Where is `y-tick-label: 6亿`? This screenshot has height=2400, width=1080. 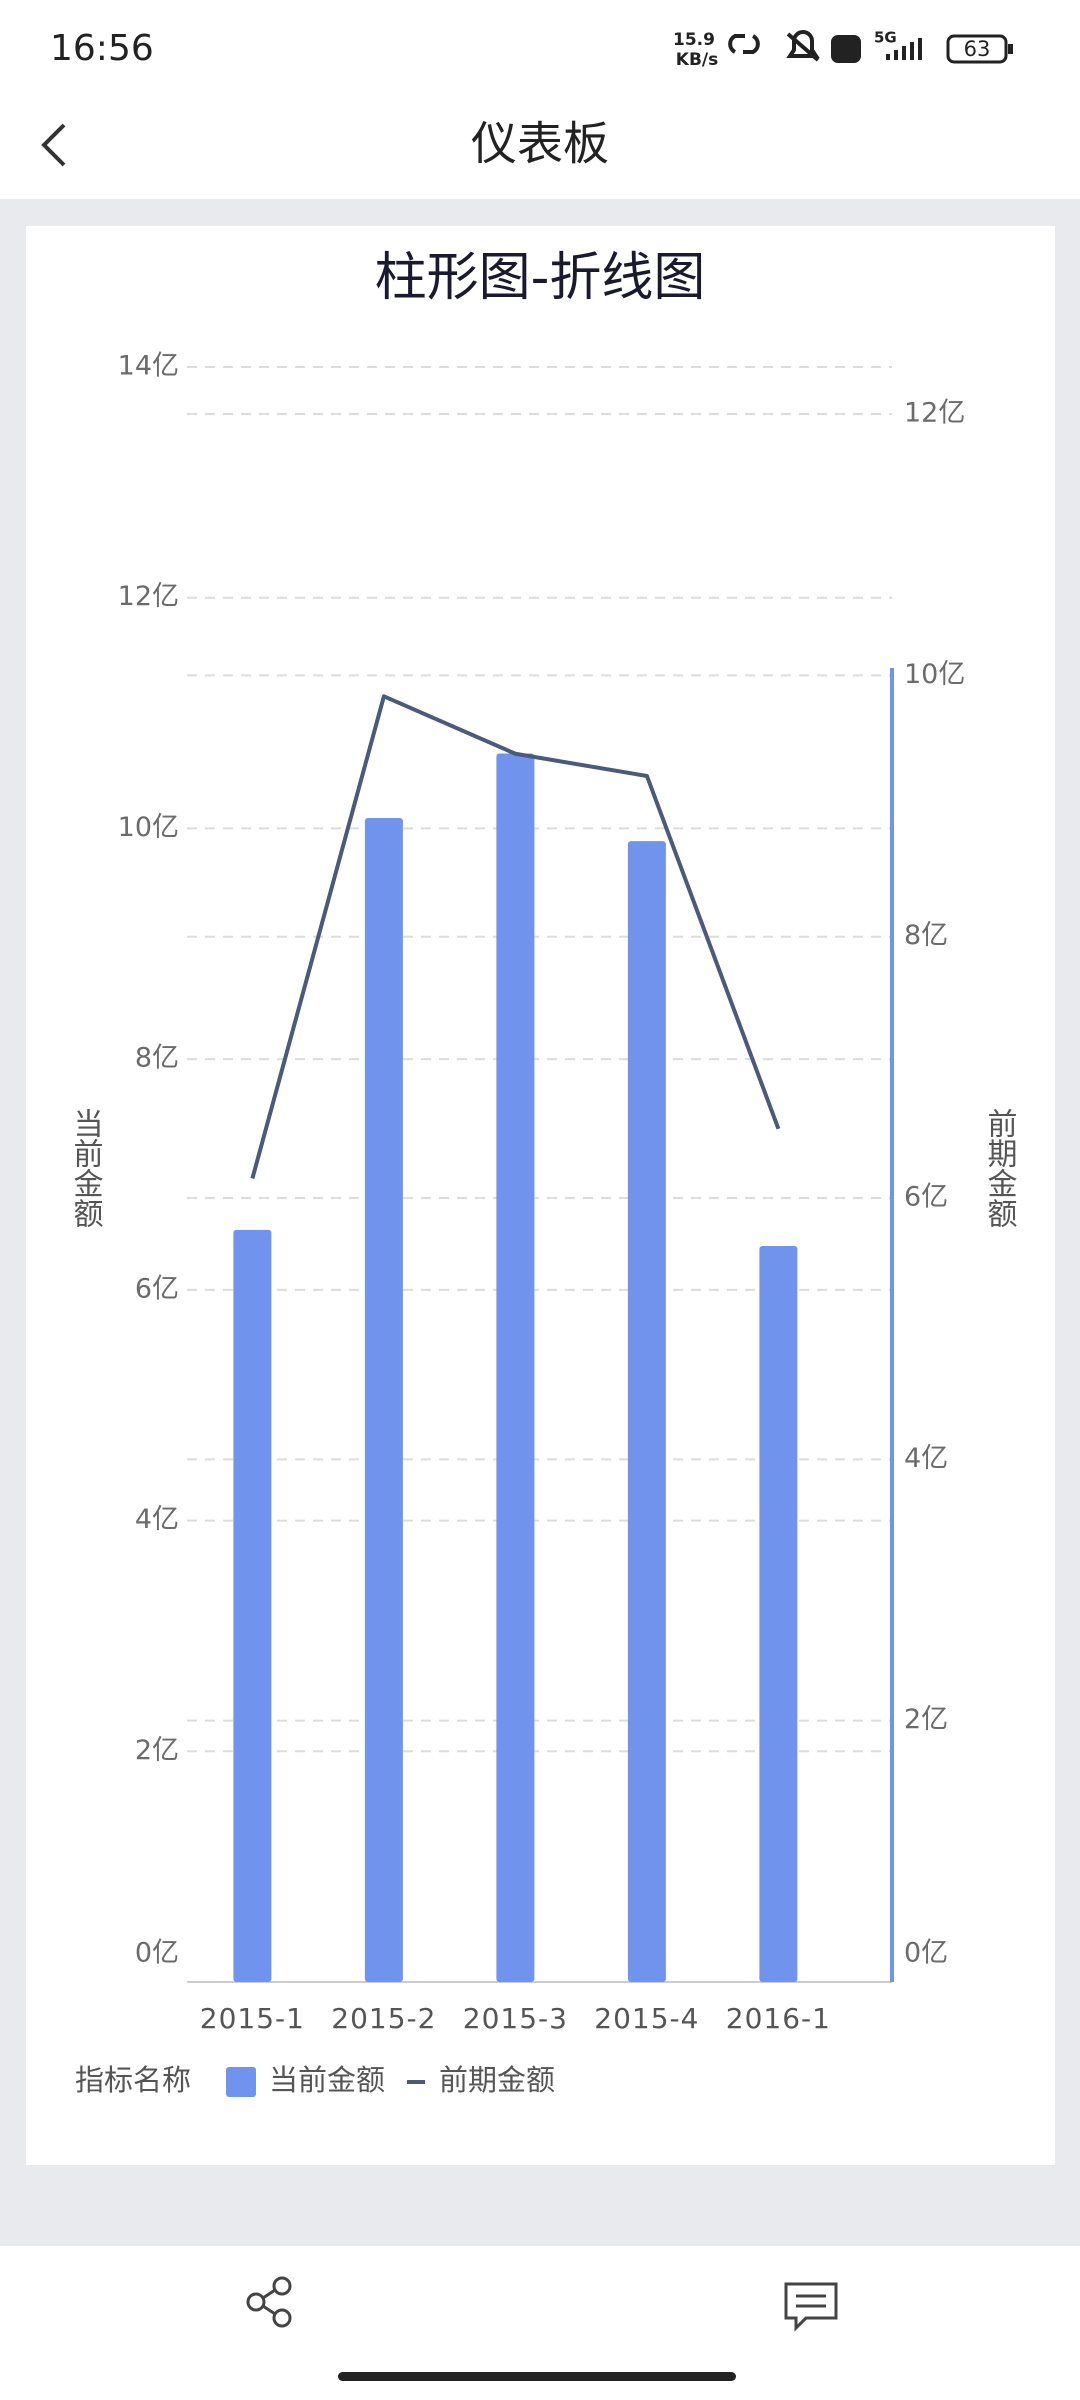 y-tick-label: 6亿 is located at coordinates (157, 1288).